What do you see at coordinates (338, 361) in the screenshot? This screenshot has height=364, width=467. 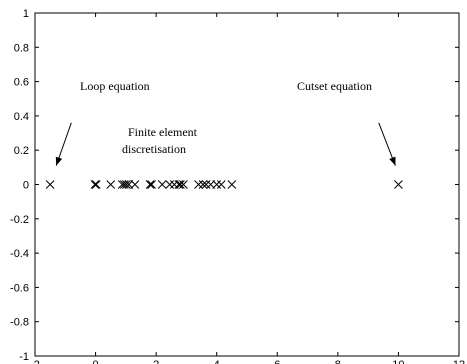 I see `x-tick-label: 8` at bounding box center [338, 361].